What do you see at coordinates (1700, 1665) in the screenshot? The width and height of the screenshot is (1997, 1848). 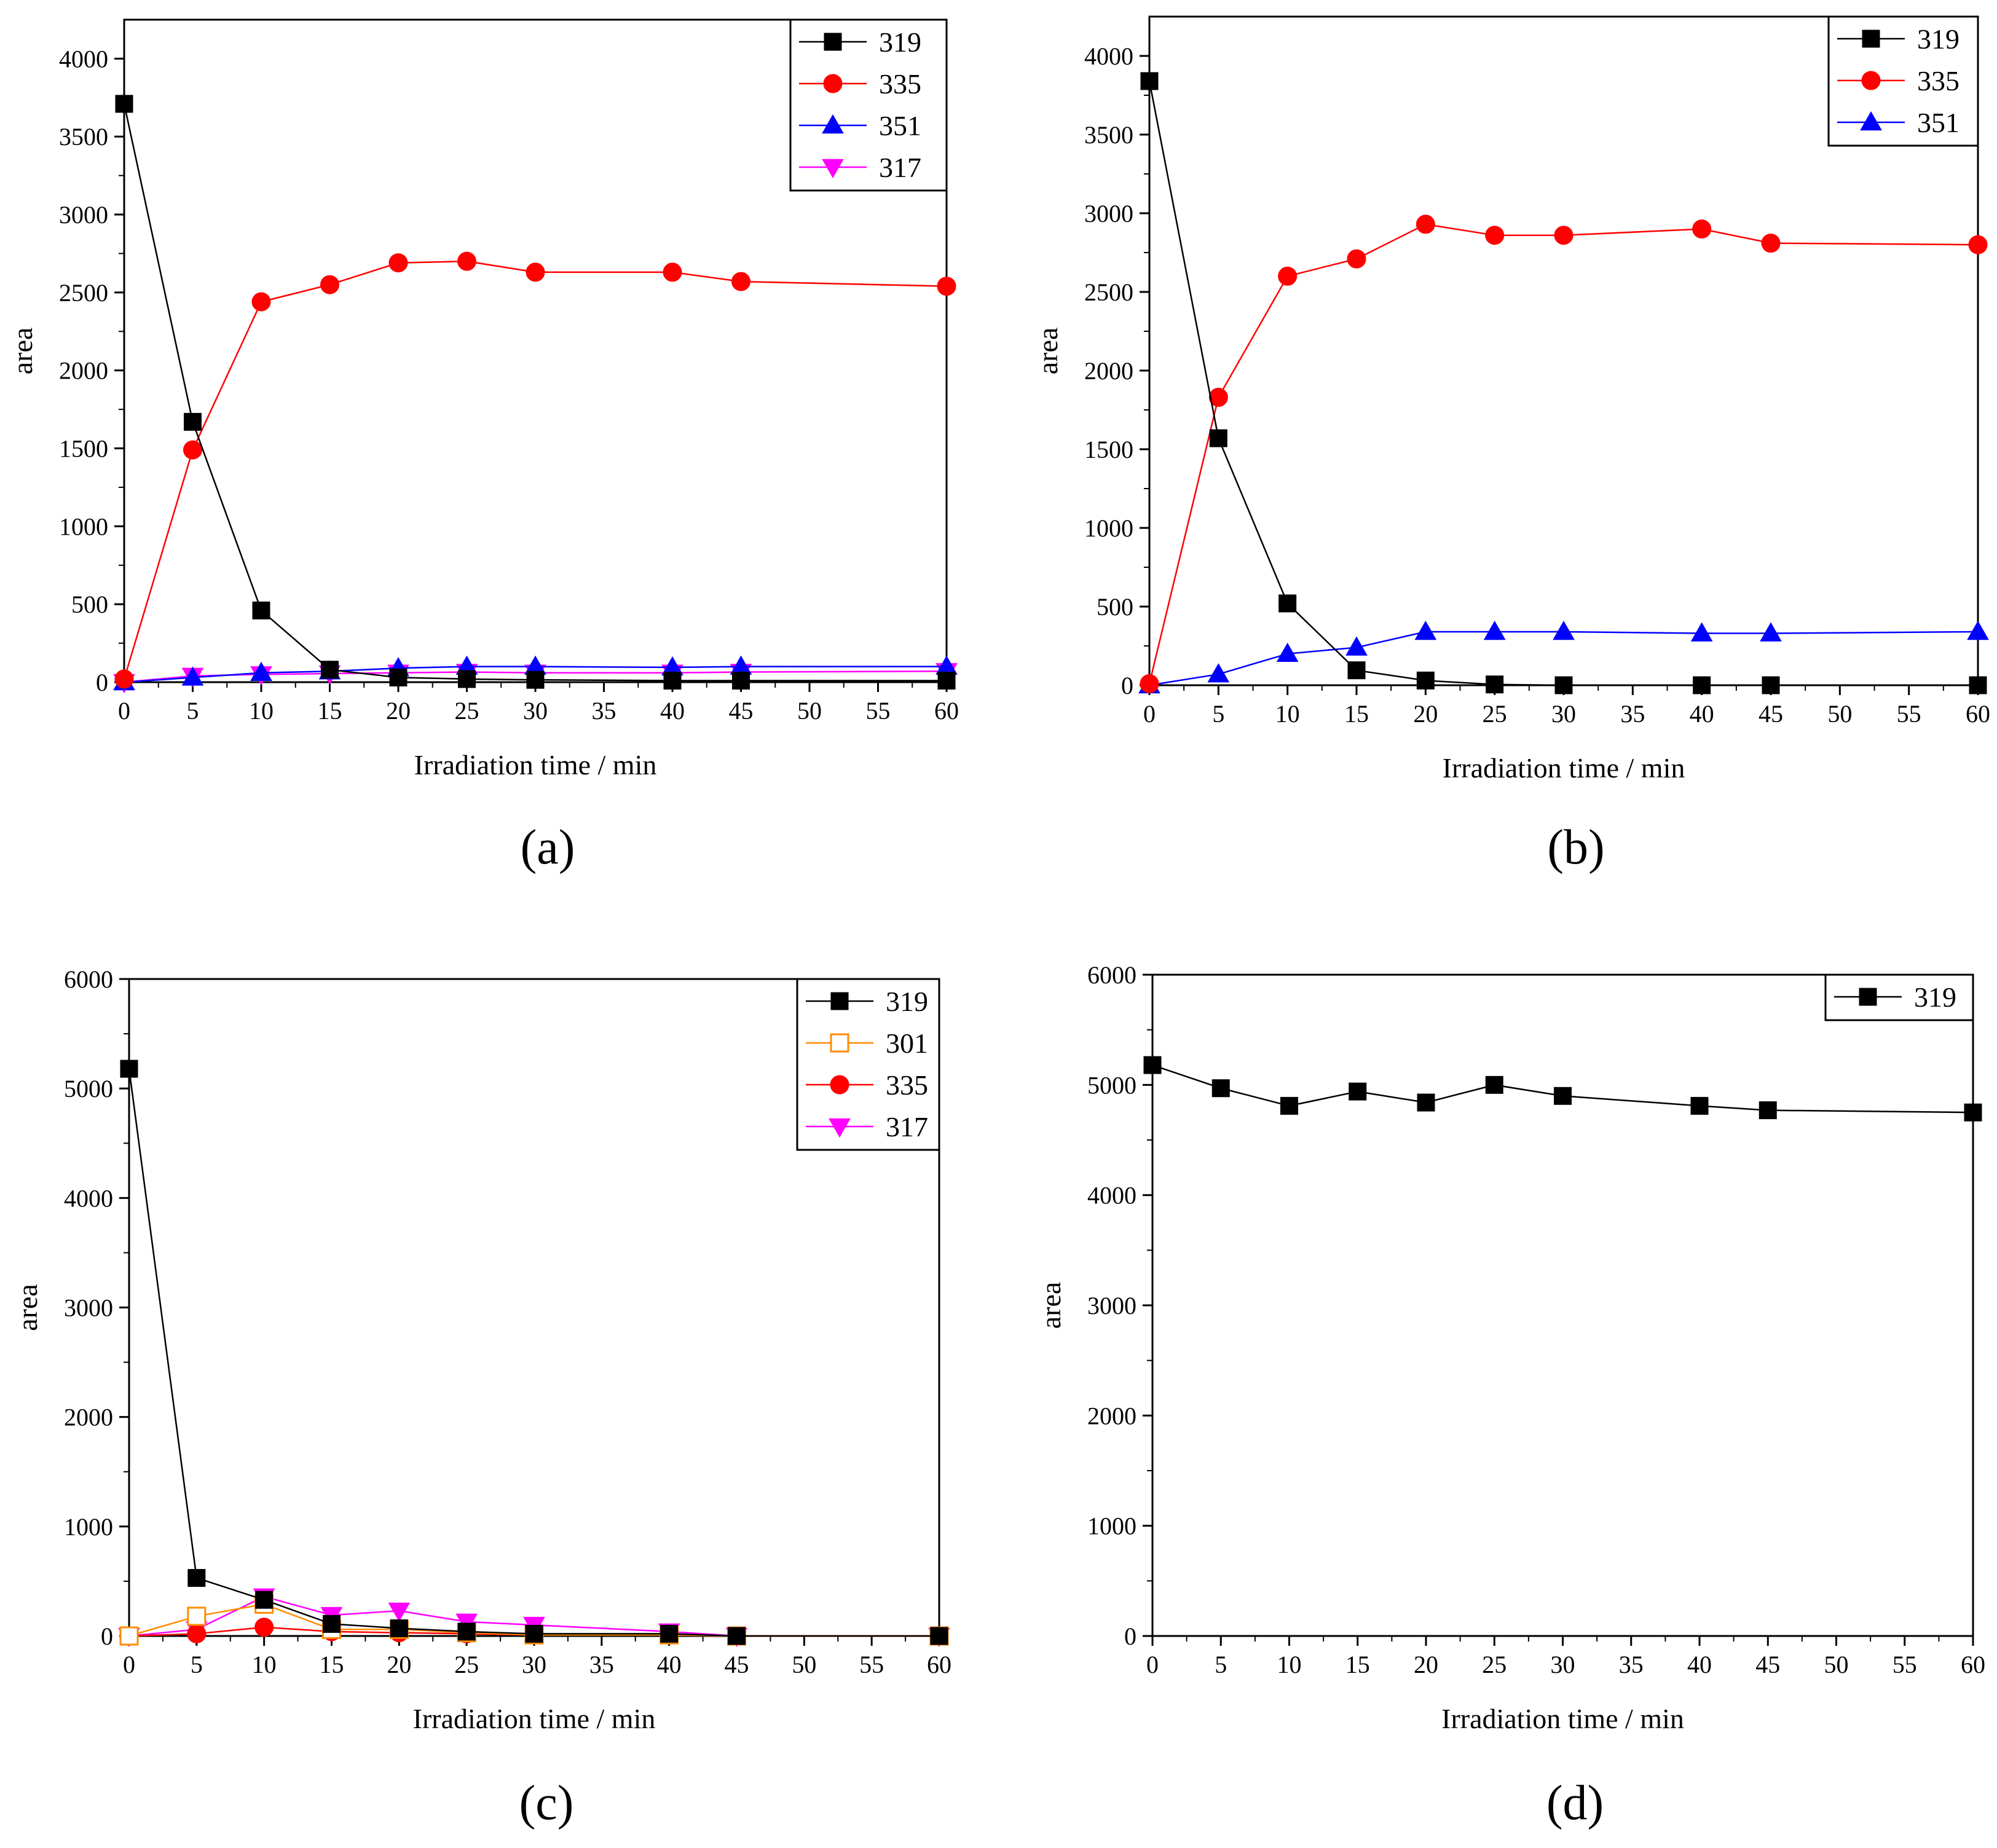 I see `x-tick-label: 40` at bounding box center [1700, 1665].